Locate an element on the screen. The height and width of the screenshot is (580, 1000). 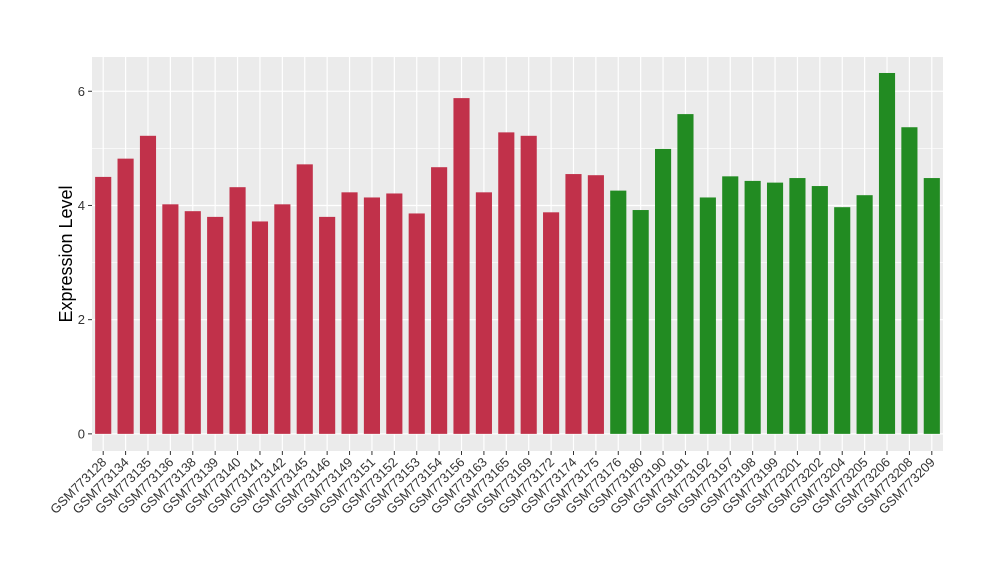
bar-GSM773204 is located at coordinates (842, 320).